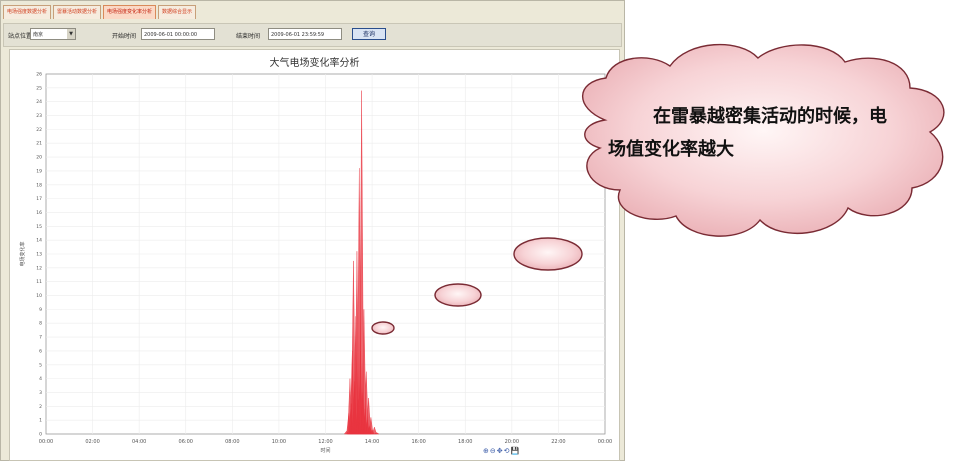  What do you see at coordinates (418, 442) in the screenshot?
I see `x-tick-label: 16:00` at bounding box center [418, 442].